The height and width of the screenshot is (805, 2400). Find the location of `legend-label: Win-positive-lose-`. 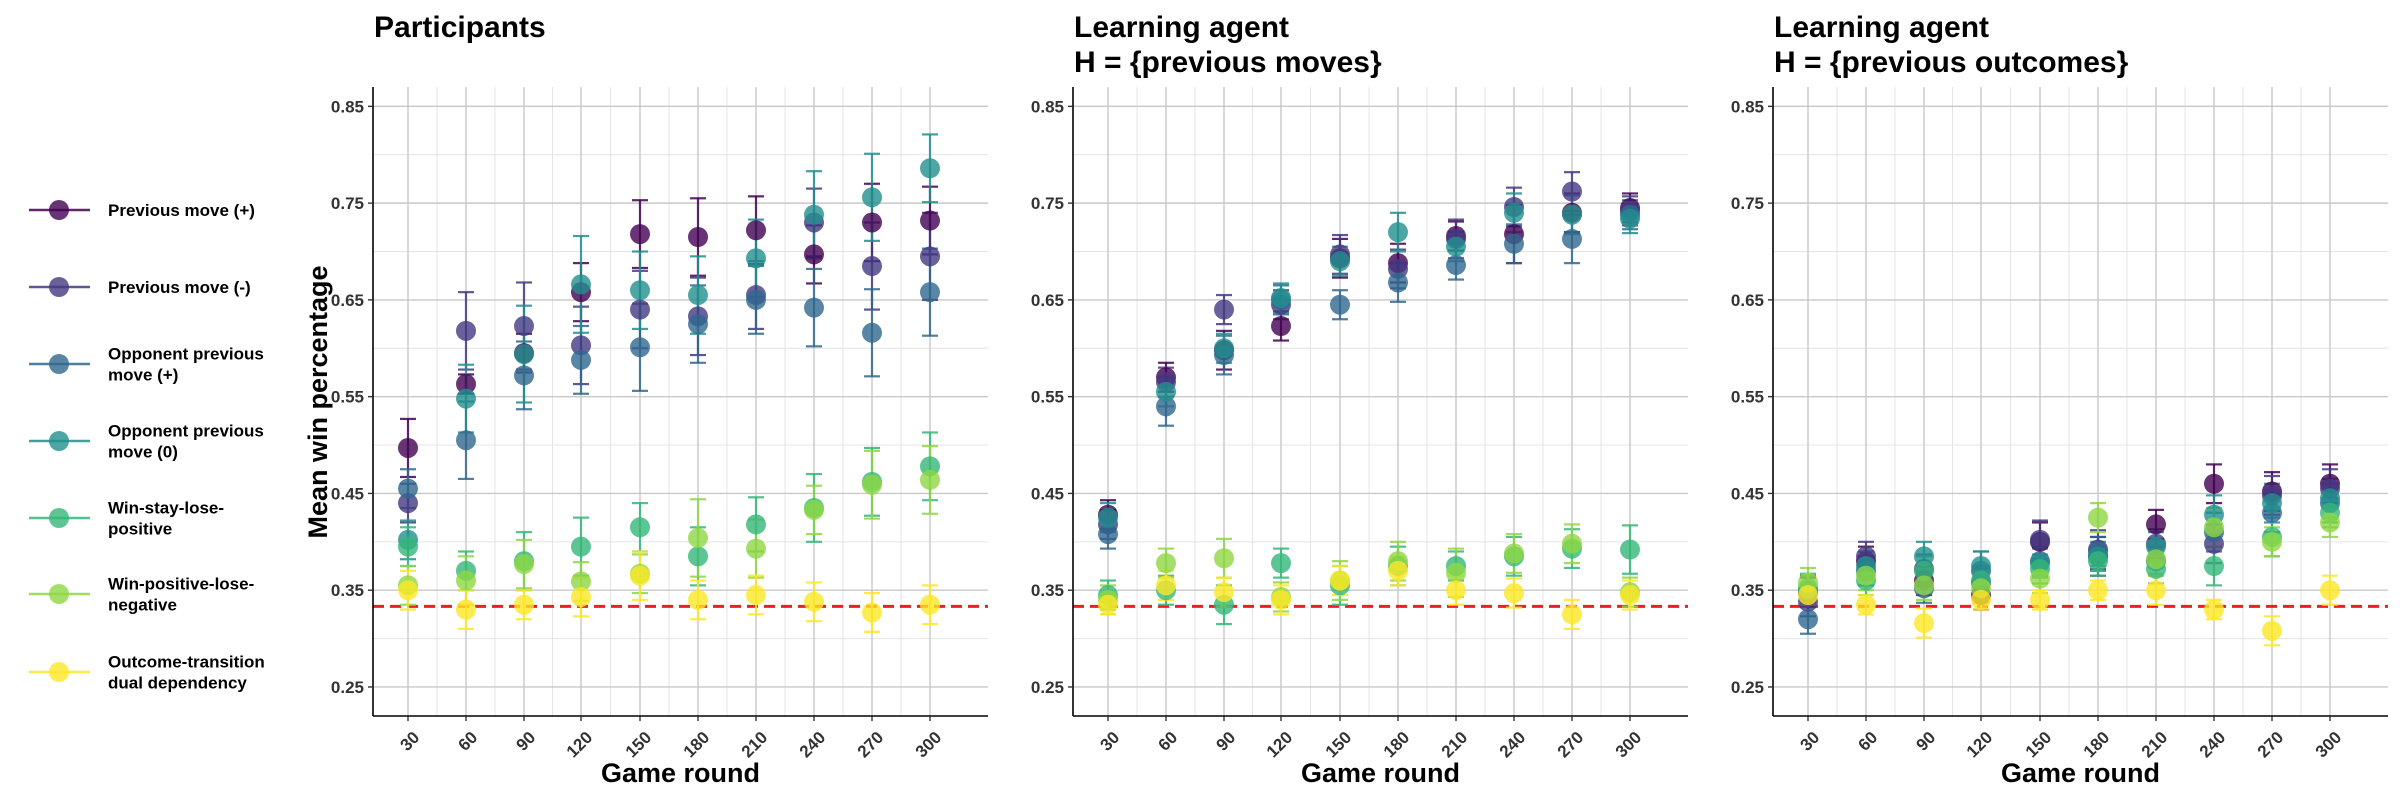

legend-label: Win-positive-lose- is located at coordinates (181, 584).